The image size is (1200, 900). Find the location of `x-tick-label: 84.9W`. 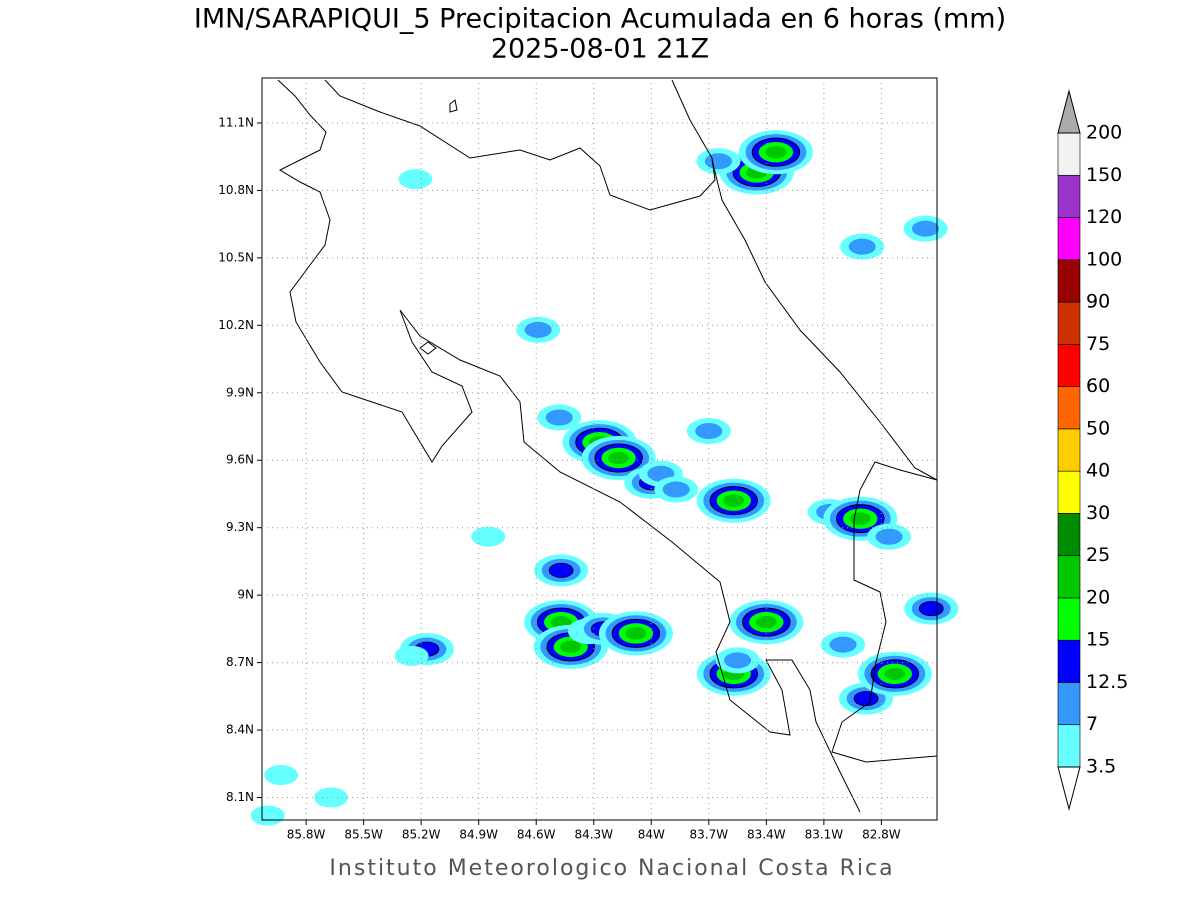

x-tick-label: 84.9W is located at coordinates (478, 835).